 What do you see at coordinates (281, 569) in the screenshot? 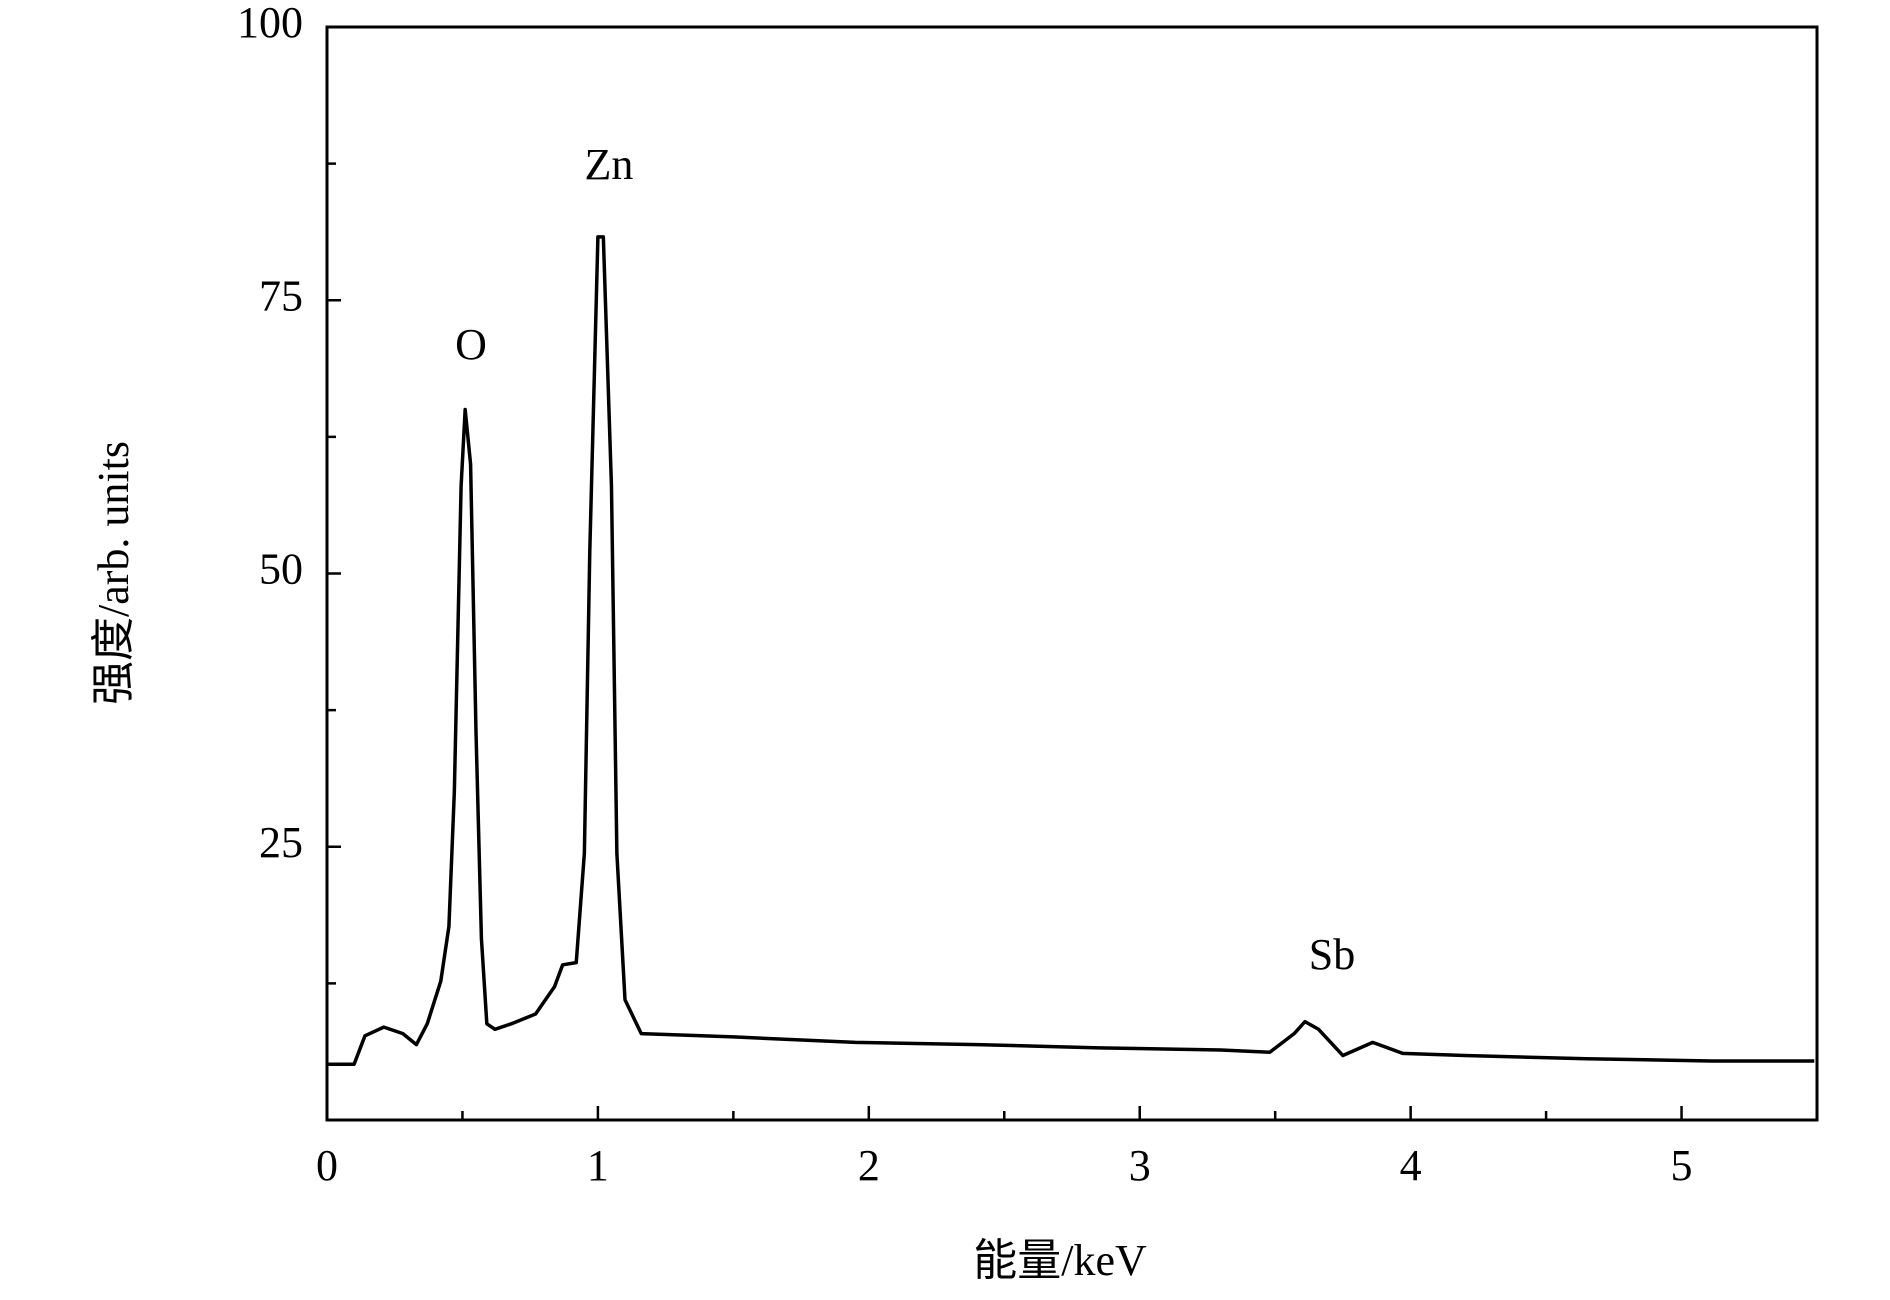
I see `y-tick-label: 50` at bounding box center [281, 569].